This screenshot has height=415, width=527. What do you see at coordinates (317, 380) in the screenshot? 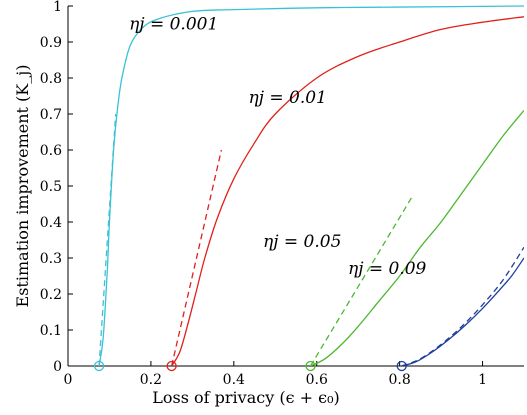
I see `x-tick-label: 0.6` at bounding box center [317, 380].